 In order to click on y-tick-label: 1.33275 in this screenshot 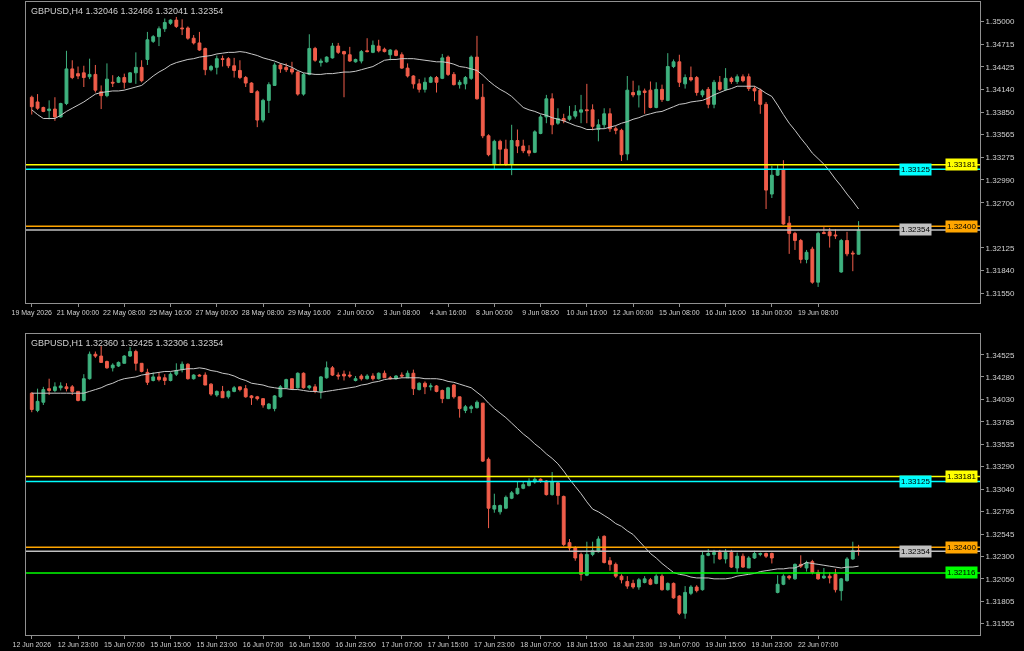, I will do `click(1000, 158)`.